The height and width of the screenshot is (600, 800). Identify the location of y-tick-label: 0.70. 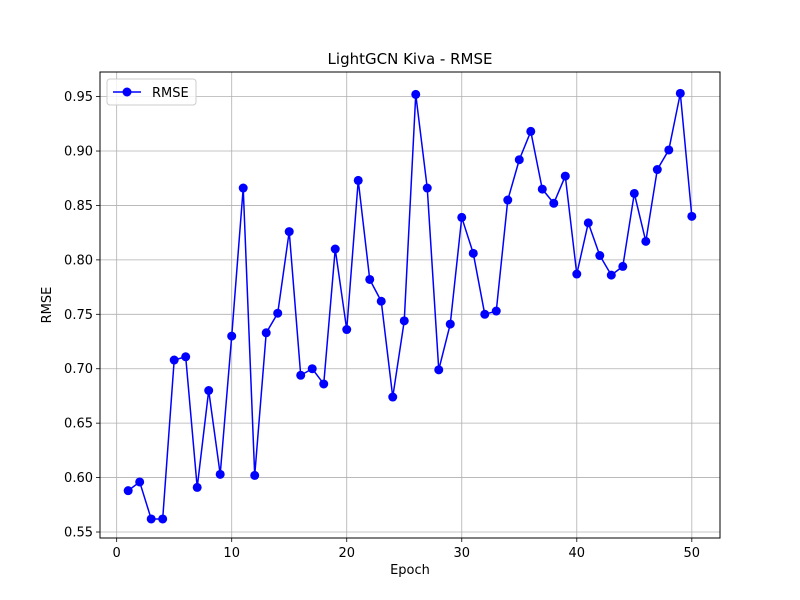
(78, 369).